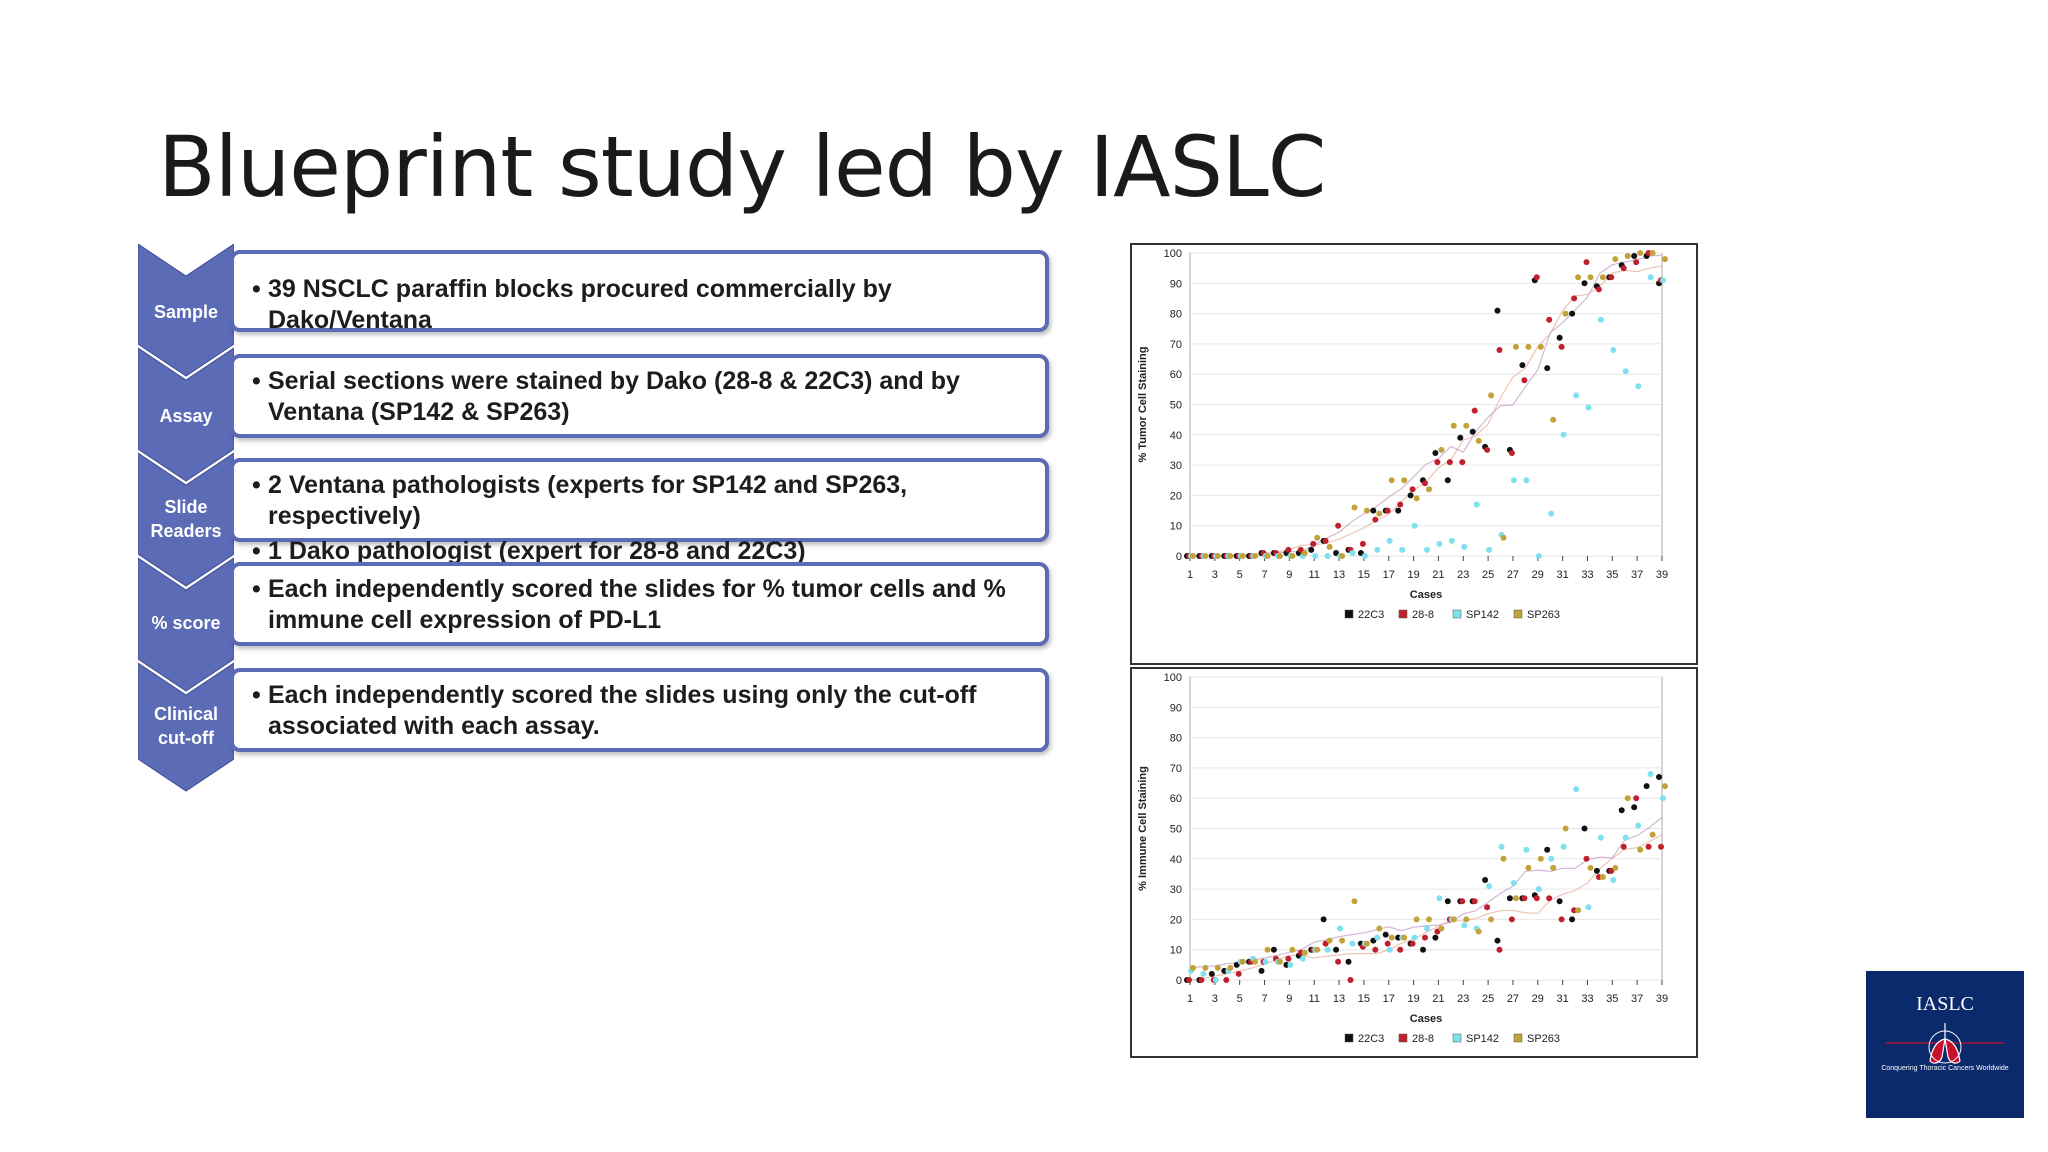  I want to click on tumor-x-tick-label: 13, so click(1339, 575).